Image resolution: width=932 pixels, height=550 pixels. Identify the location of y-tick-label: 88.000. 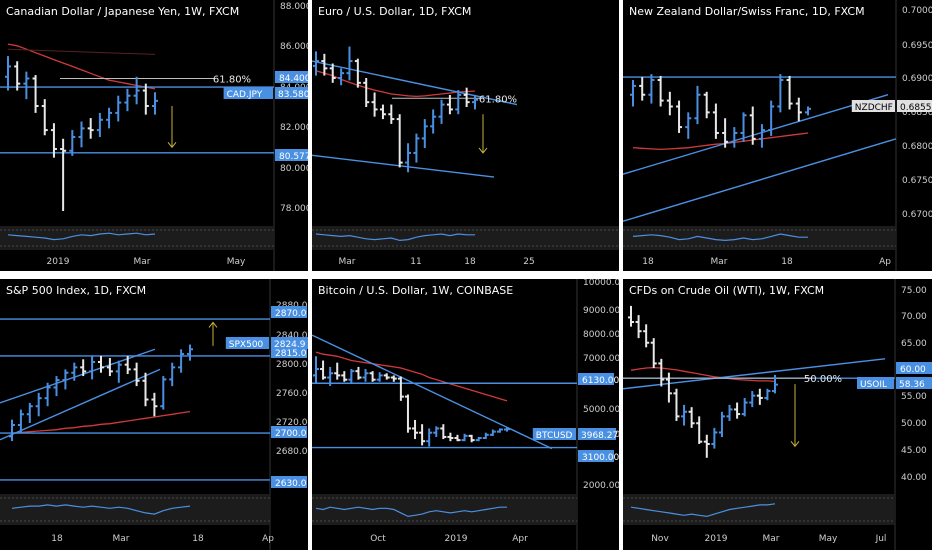
(294, 7).